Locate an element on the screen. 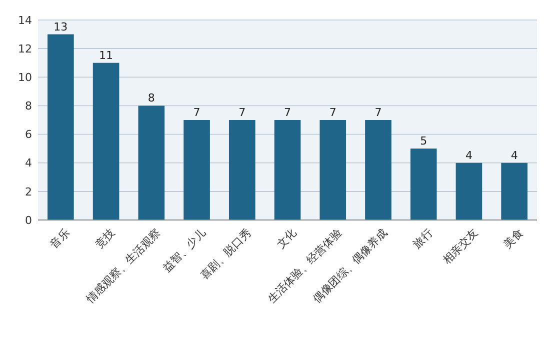  data-label: 11 is located at coordinates (106, 55).